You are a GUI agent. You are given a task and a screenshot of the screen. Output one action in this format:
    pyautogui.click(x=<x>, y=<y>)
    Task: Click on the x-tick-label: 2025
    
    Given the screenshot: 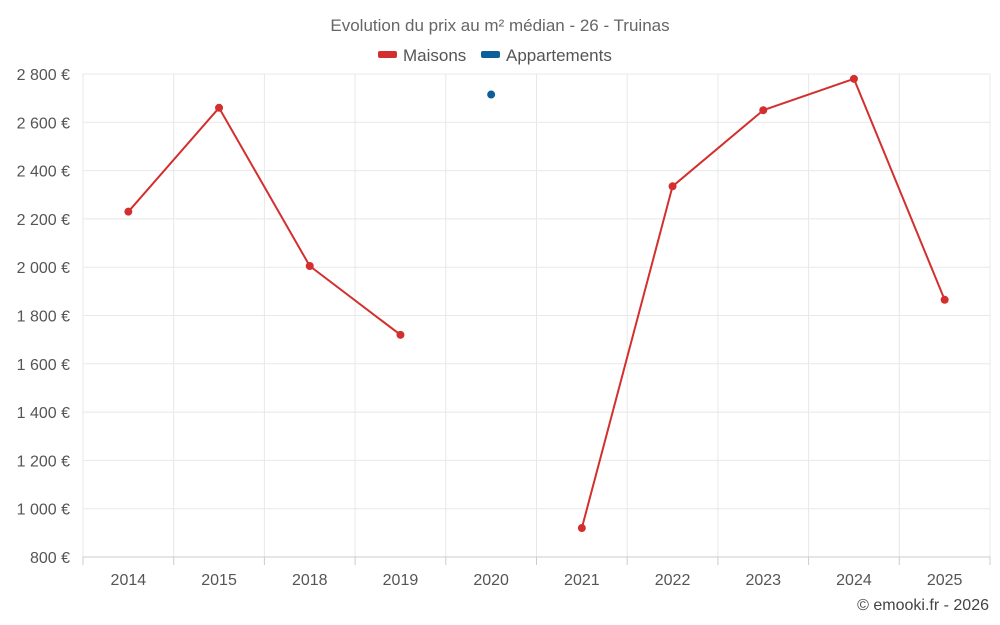 What is the action you would take?
    pyautogui.click(x=945, y=580)
    